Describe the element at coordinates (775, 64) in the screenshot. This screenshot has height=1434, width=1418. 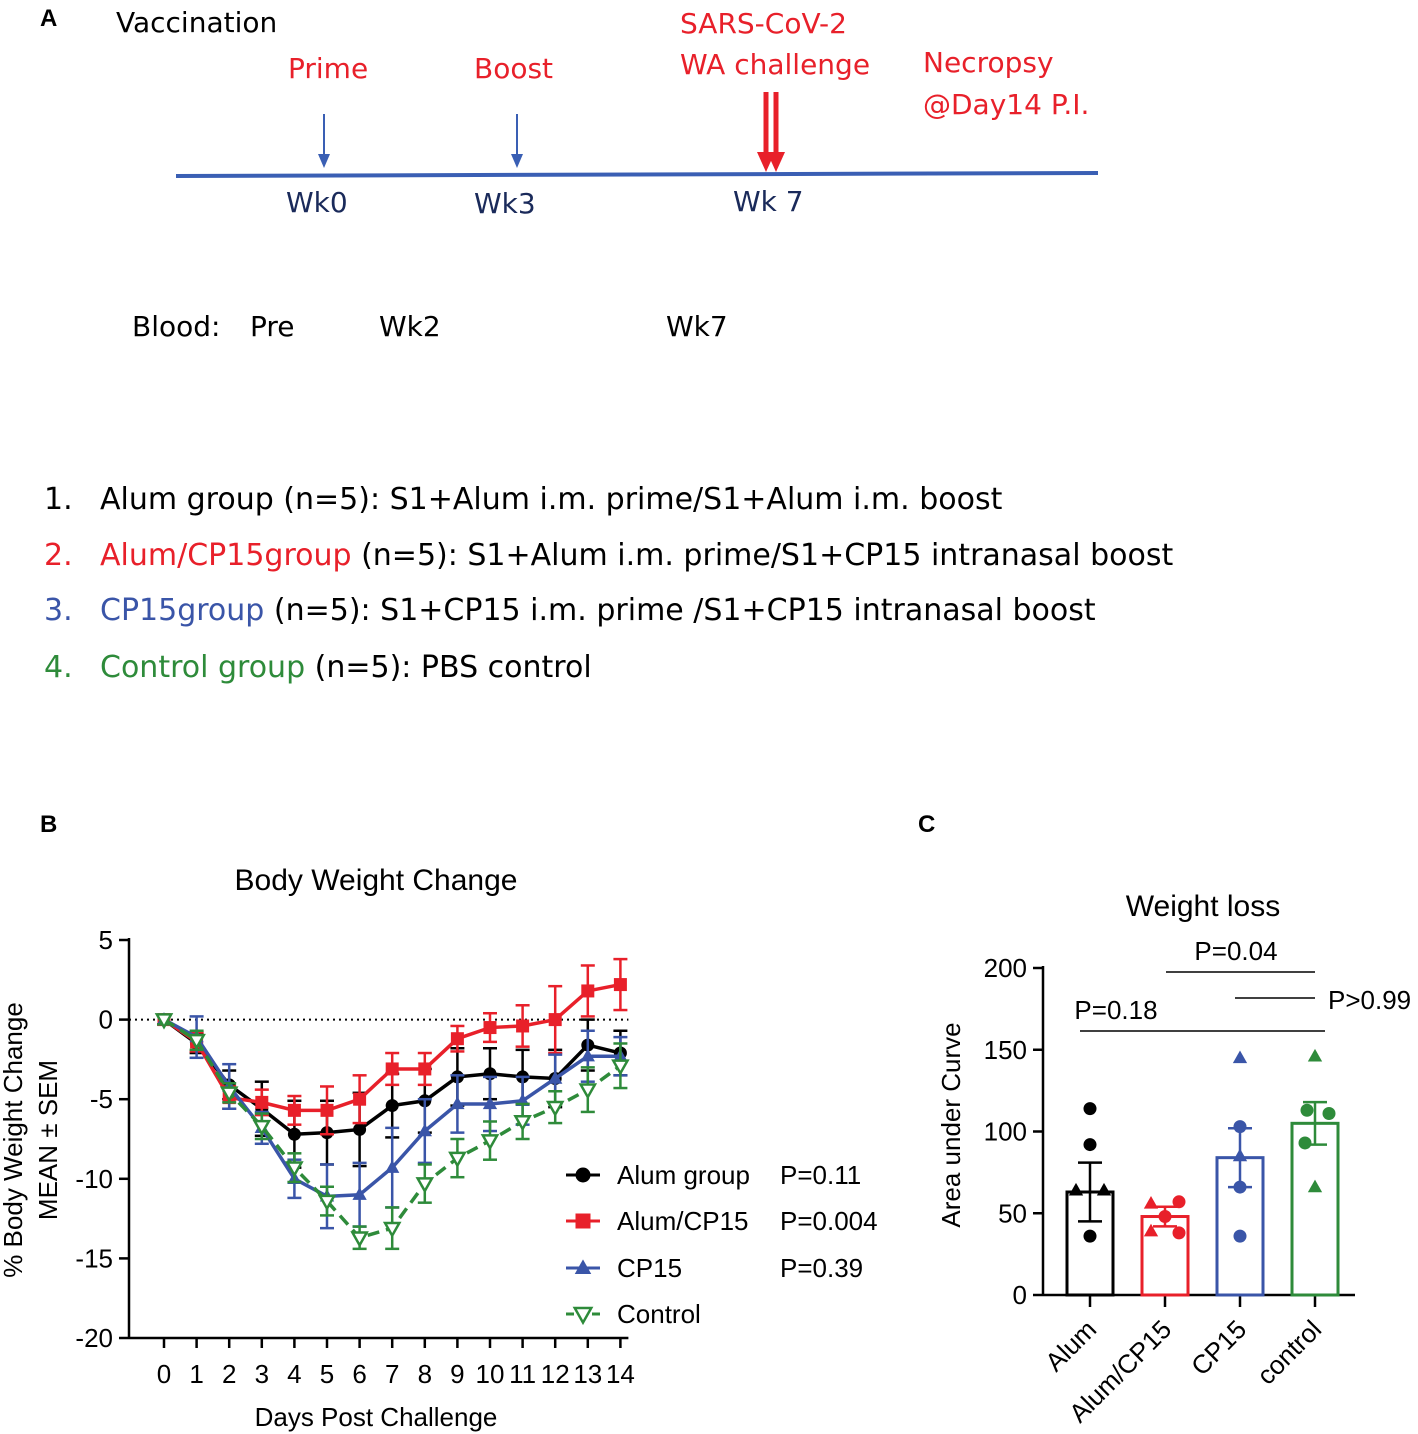
I see `challenge-label-line2: WA challenge` at that location.